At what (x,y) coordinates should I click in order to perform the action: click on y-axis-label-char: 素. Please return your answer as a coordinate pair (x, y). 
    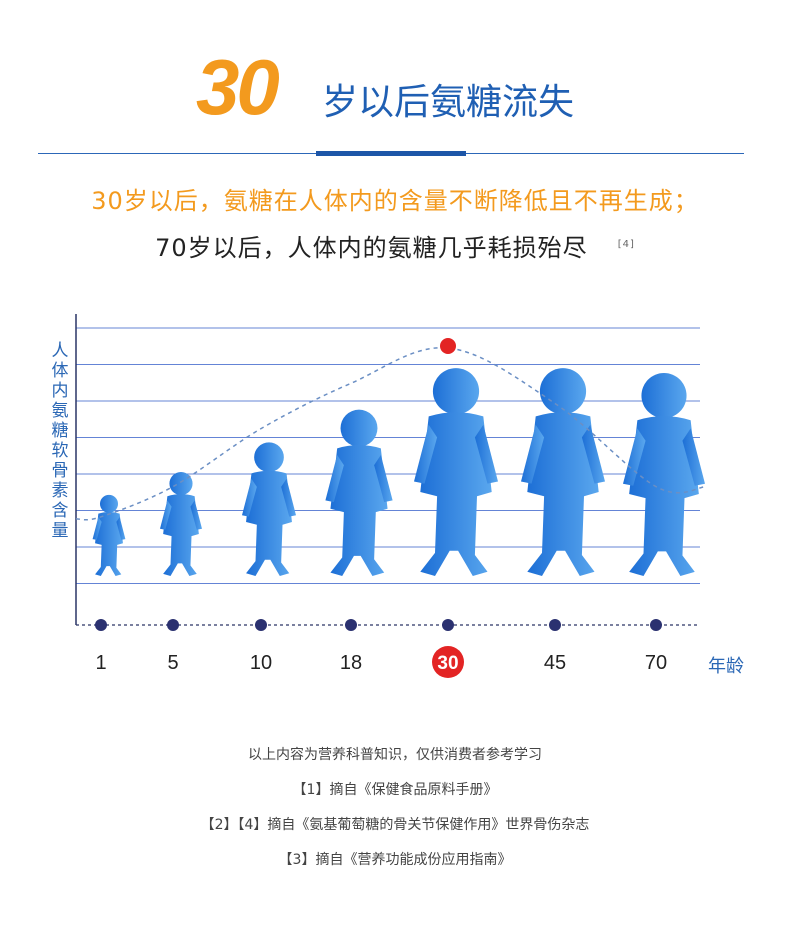
    Looking at the image, I should click on (60, 491).